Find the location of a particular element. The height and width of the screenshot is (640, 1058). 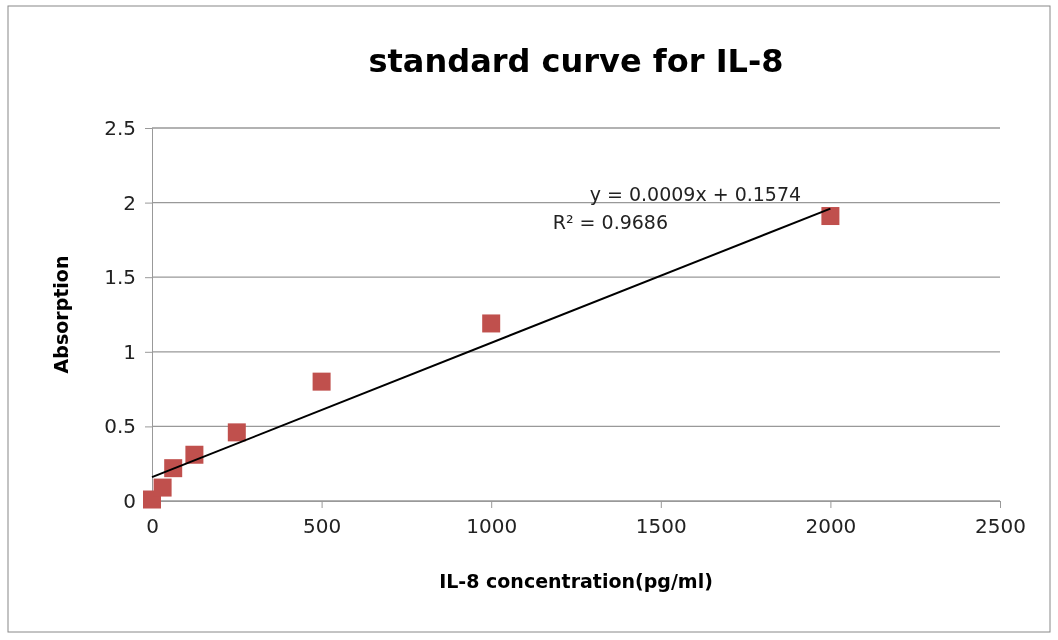

x-tick-label: 2000 is located at coordinates (831, 526).